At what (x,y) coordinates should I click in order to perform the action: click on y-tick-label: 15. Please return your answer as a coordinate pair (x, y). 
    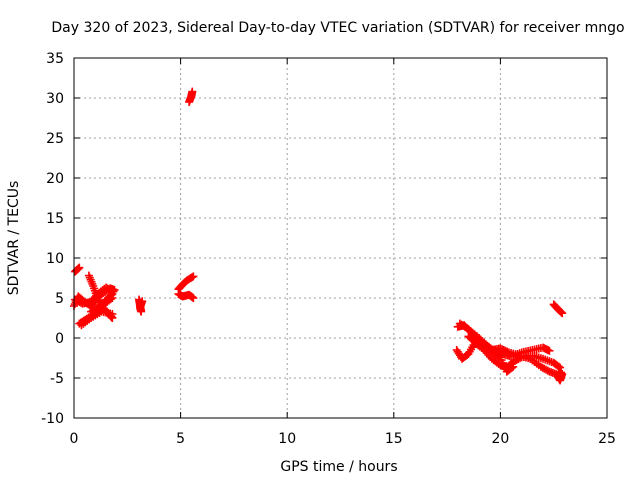
    Looking at the image, I should click on (55, 219).